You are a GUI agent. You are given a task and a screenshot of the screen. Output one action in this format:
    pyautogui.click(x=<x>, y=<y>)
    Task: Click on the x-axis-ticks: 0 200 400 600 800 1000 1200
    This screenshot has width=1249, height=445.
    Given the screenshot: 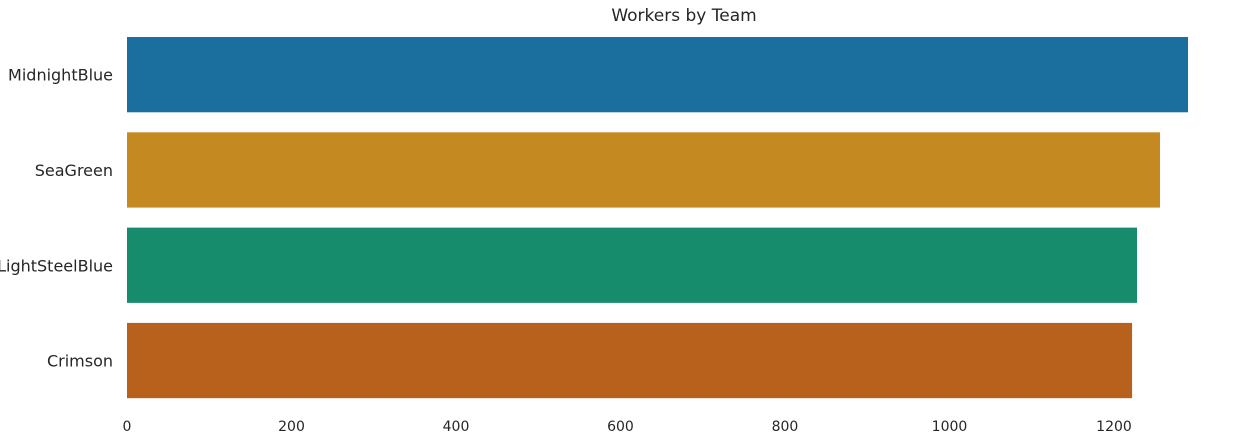 What is the action you would take?
    pyautogui.click(x=627, y=427)
    